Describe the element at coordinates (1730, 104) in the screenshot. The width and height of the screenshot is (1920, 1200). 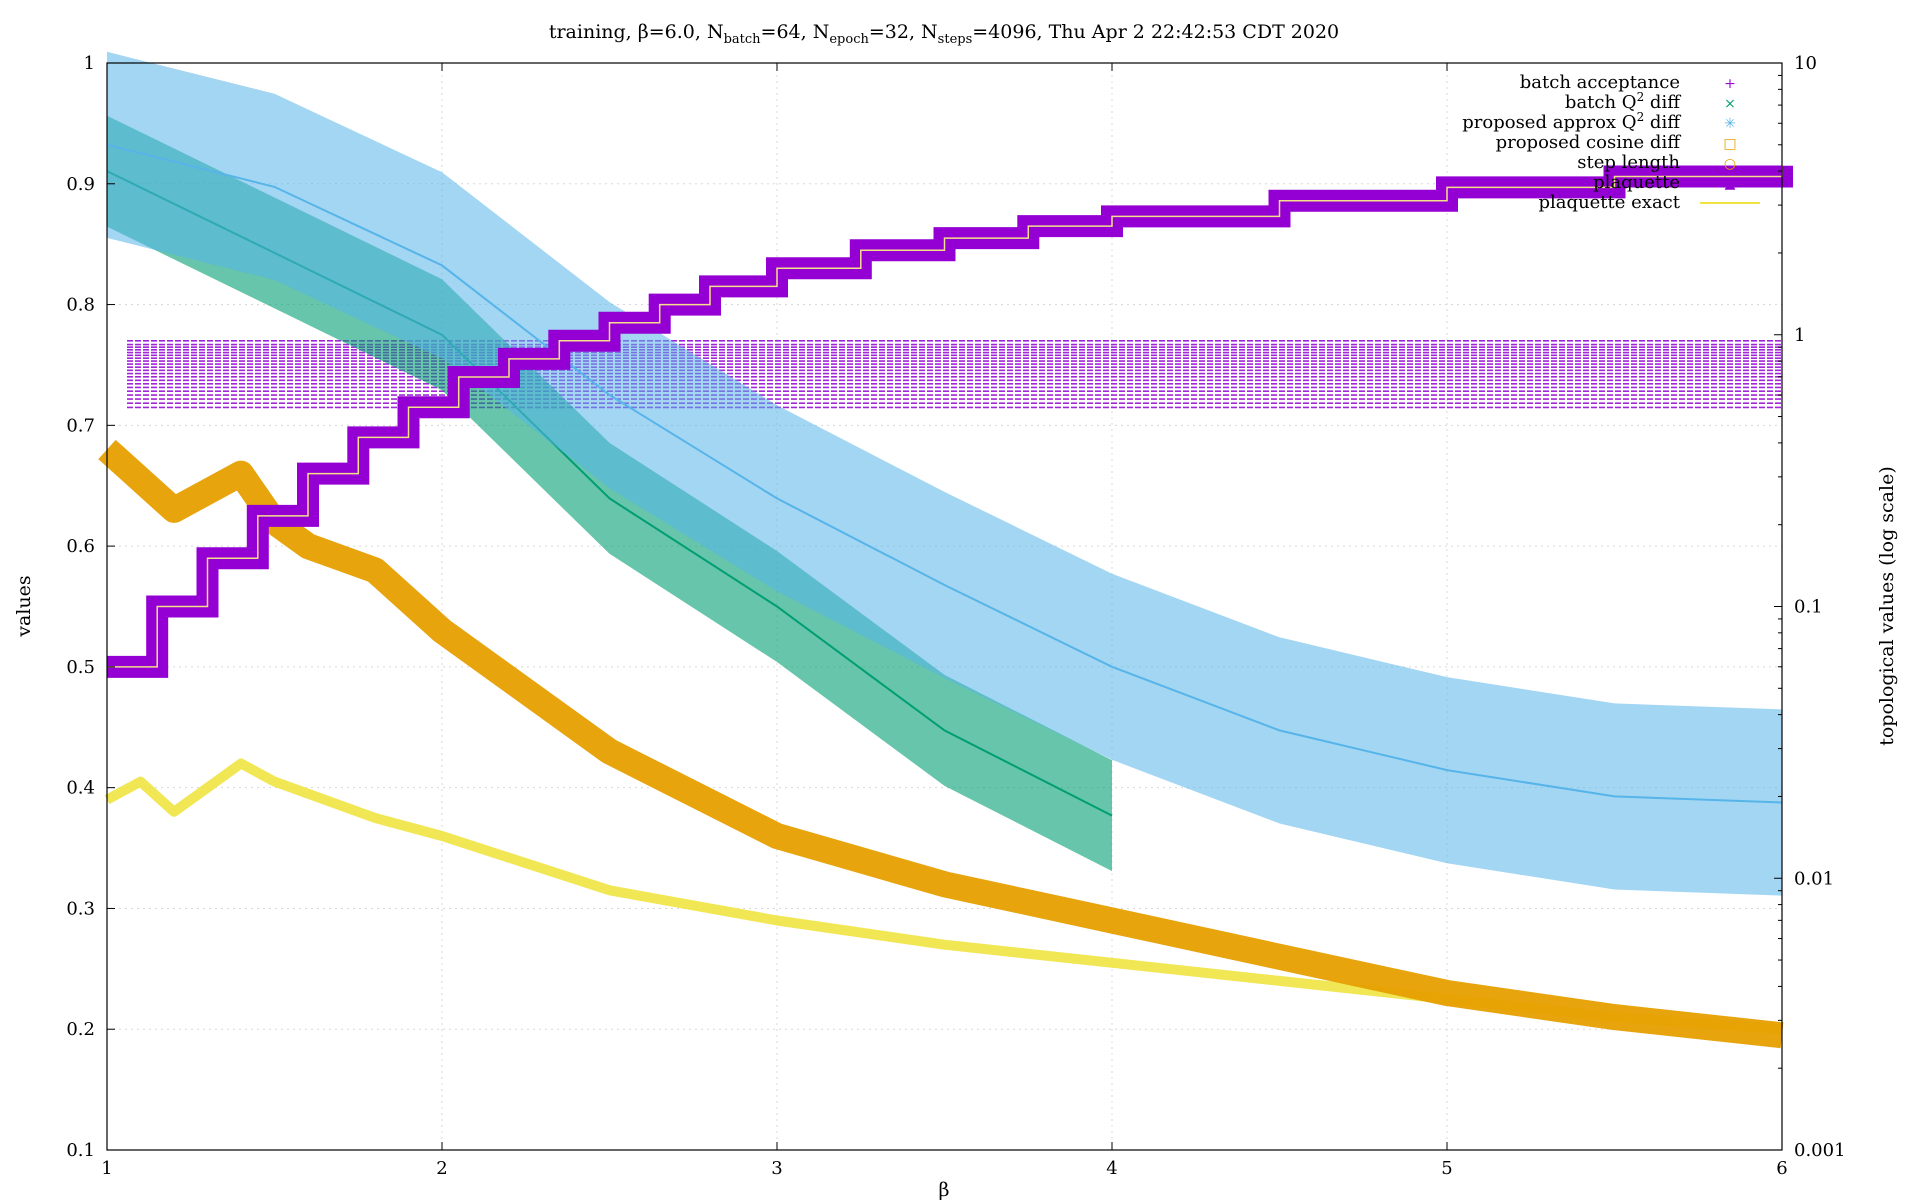
I see `legend-marker: ×` at that location.